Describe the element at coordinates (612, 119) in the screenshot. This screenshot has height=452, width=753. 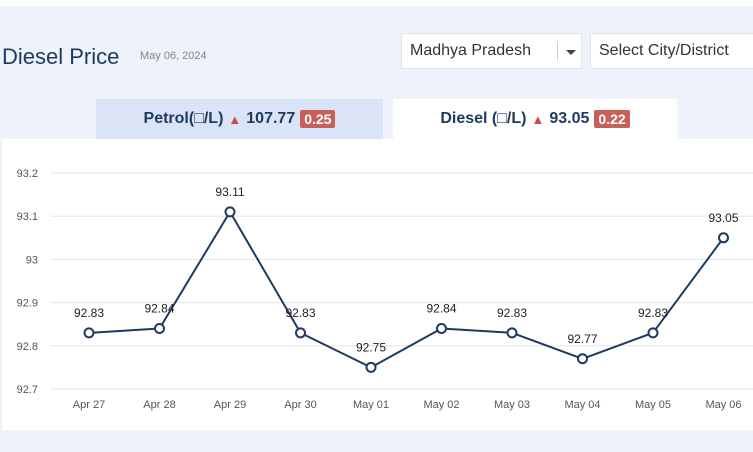
I see `tab-diesel-change-badge: 0.22` at that location.